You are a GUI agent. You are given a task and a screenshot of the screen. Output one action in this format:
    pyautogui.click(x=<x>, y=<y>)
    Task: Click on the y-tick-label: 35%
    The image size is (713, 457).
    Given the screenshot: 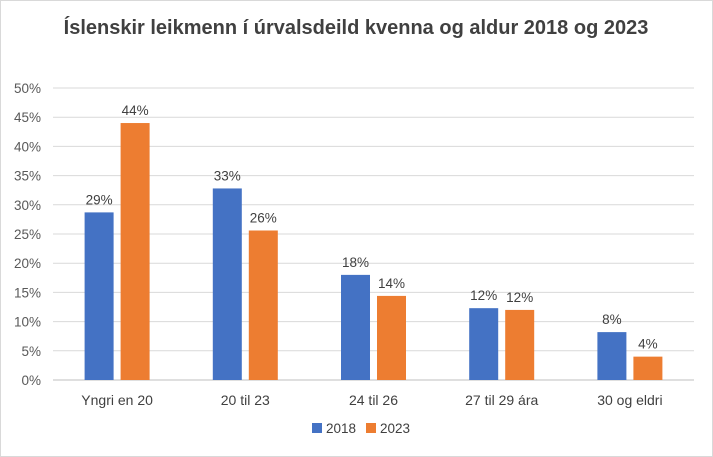 What is the action you would take?
    pyautogui.click(x=27, y=176)
    